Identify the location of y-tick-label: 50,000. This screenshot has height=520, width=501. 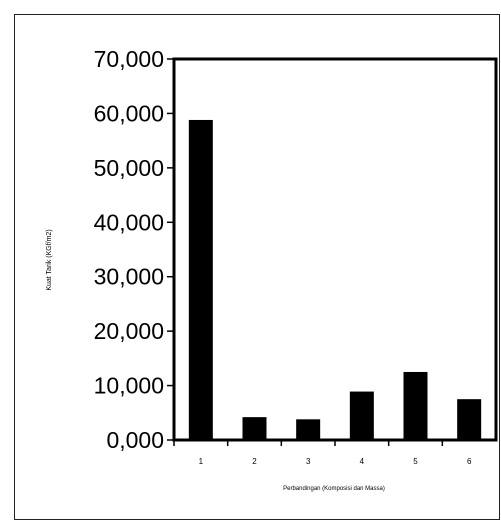
(129, 168).